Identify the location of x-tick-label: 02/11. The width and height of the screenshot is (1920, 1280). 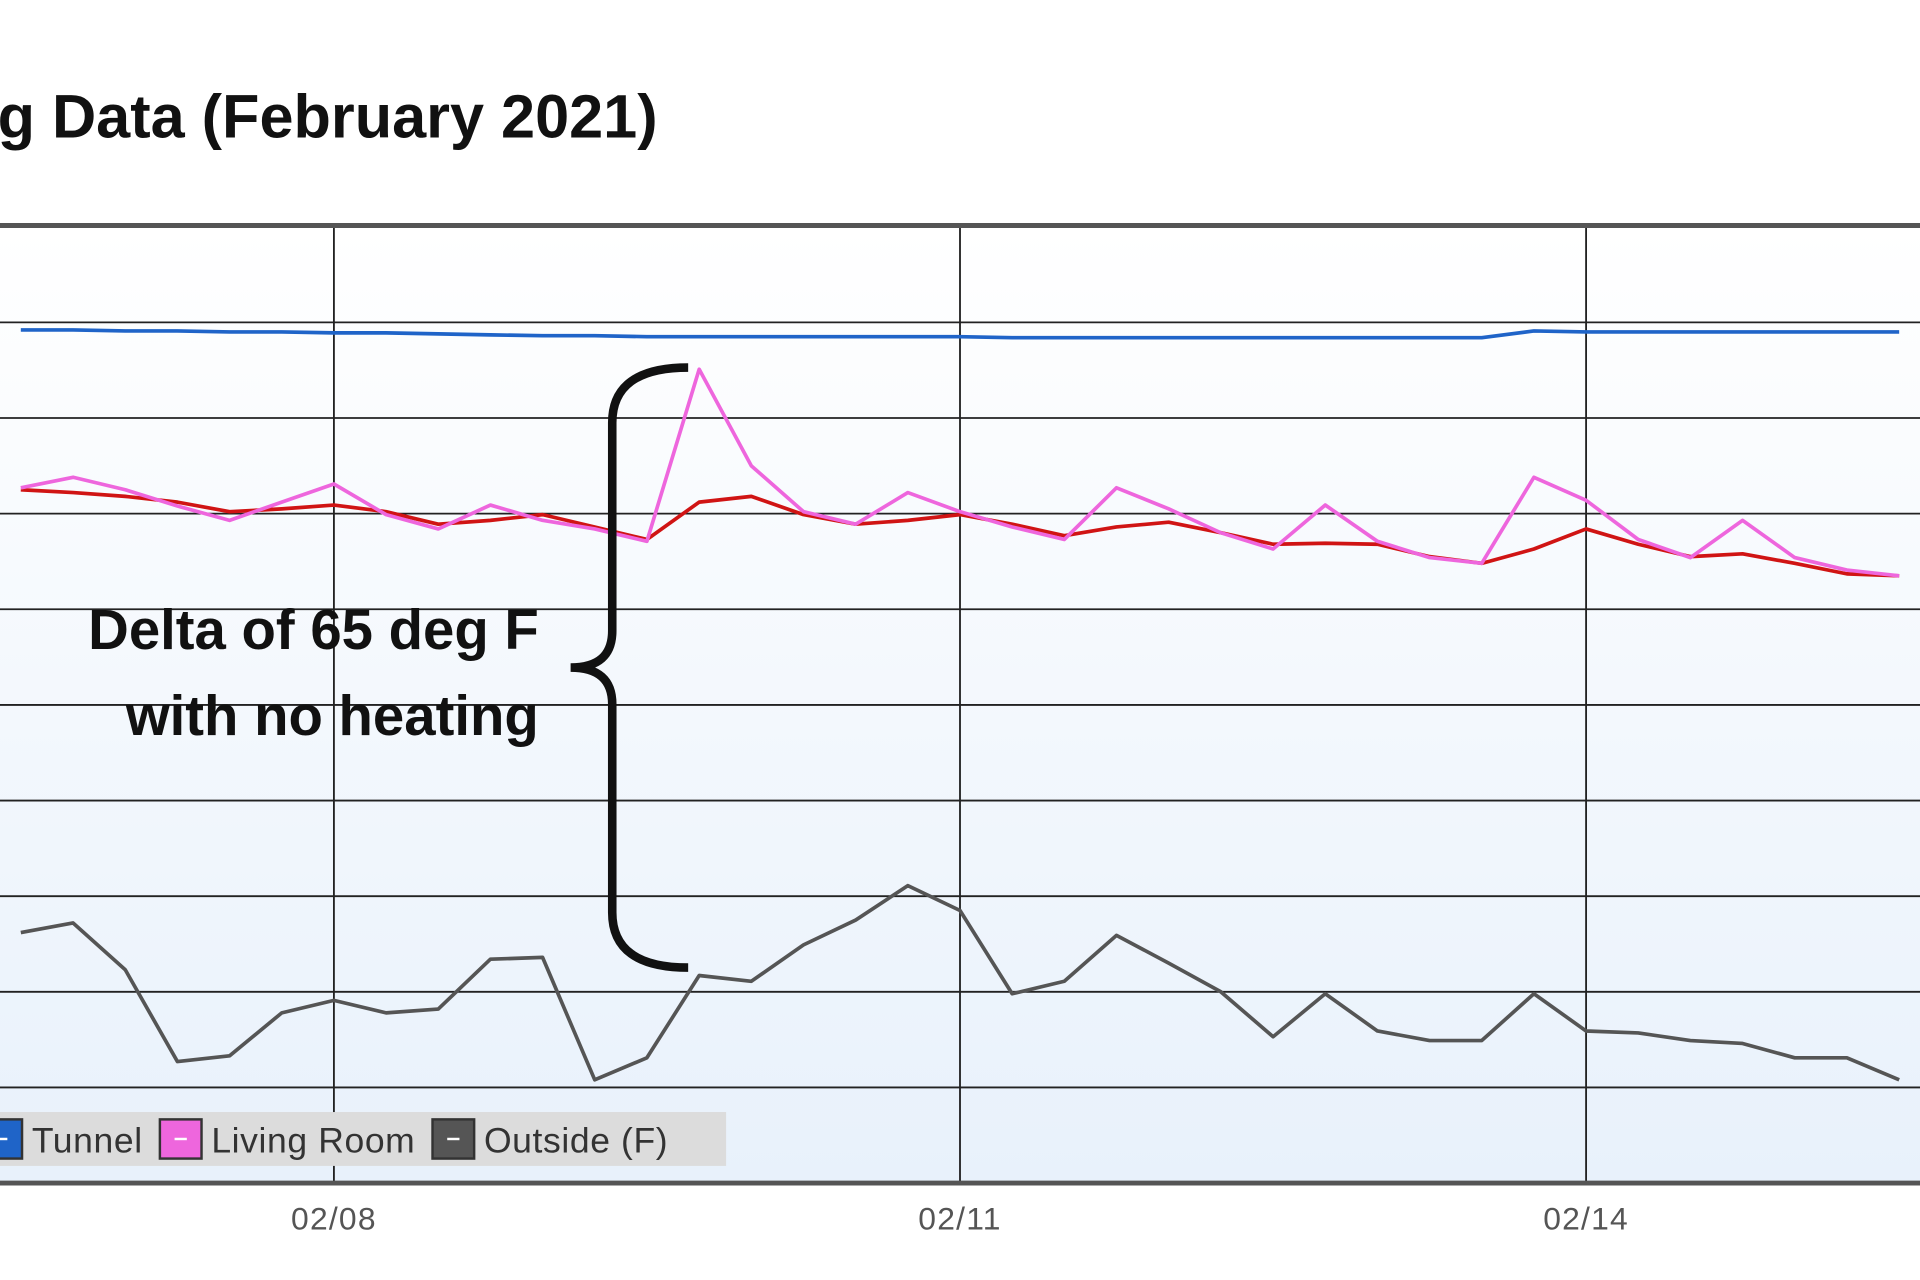
(959, 1219).